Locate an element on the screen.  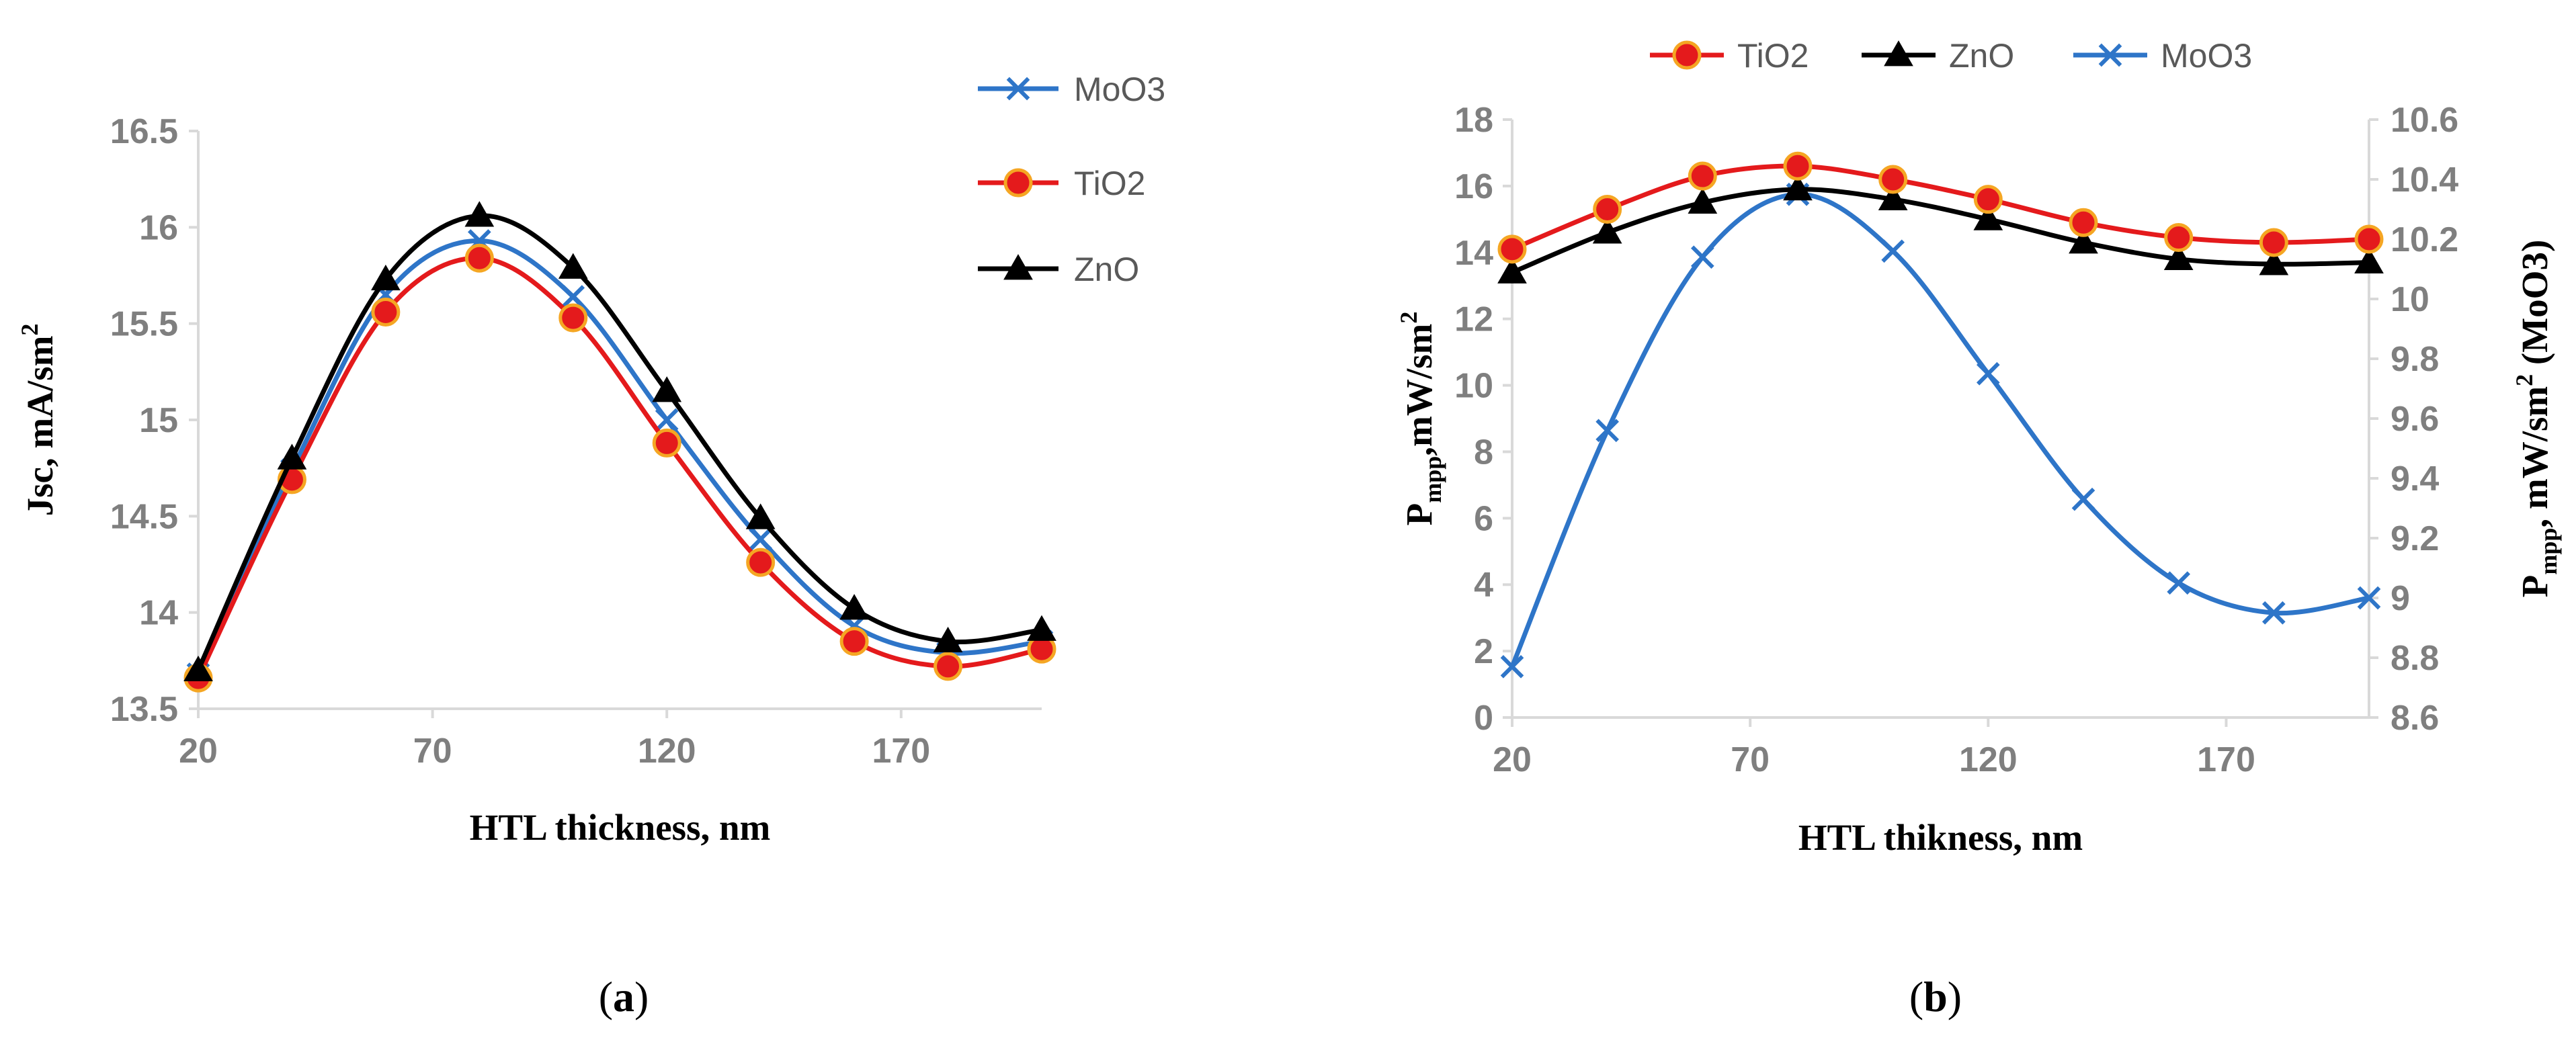
panel-a-caption: (a) is located at coordinates (624, 997).